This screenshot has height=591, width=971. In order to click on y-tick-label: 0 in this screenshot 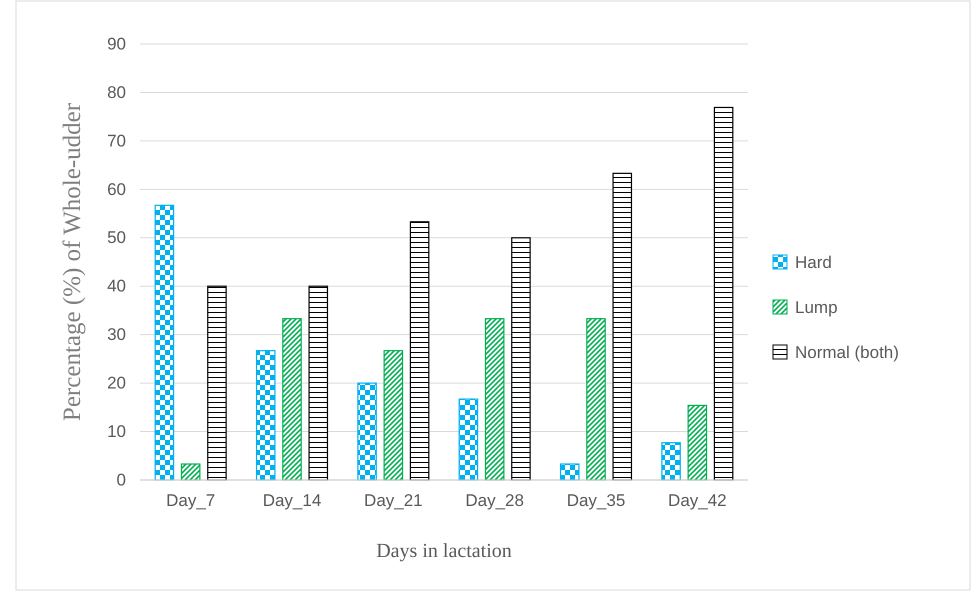, I will do `click(121, 480)`.